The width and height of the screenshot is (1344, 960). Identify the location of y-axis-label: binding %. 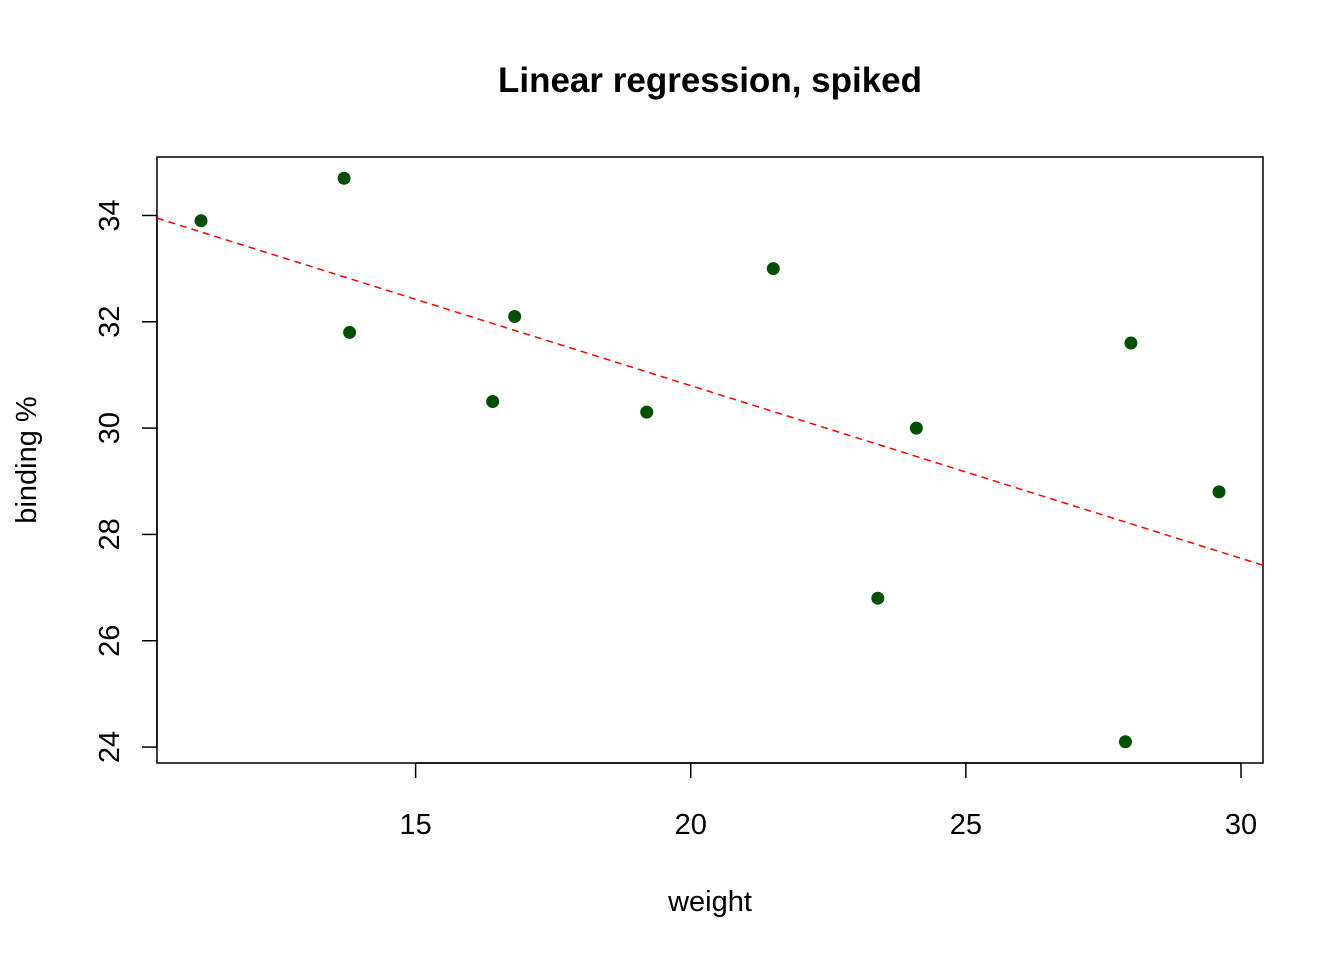
(27, 459).